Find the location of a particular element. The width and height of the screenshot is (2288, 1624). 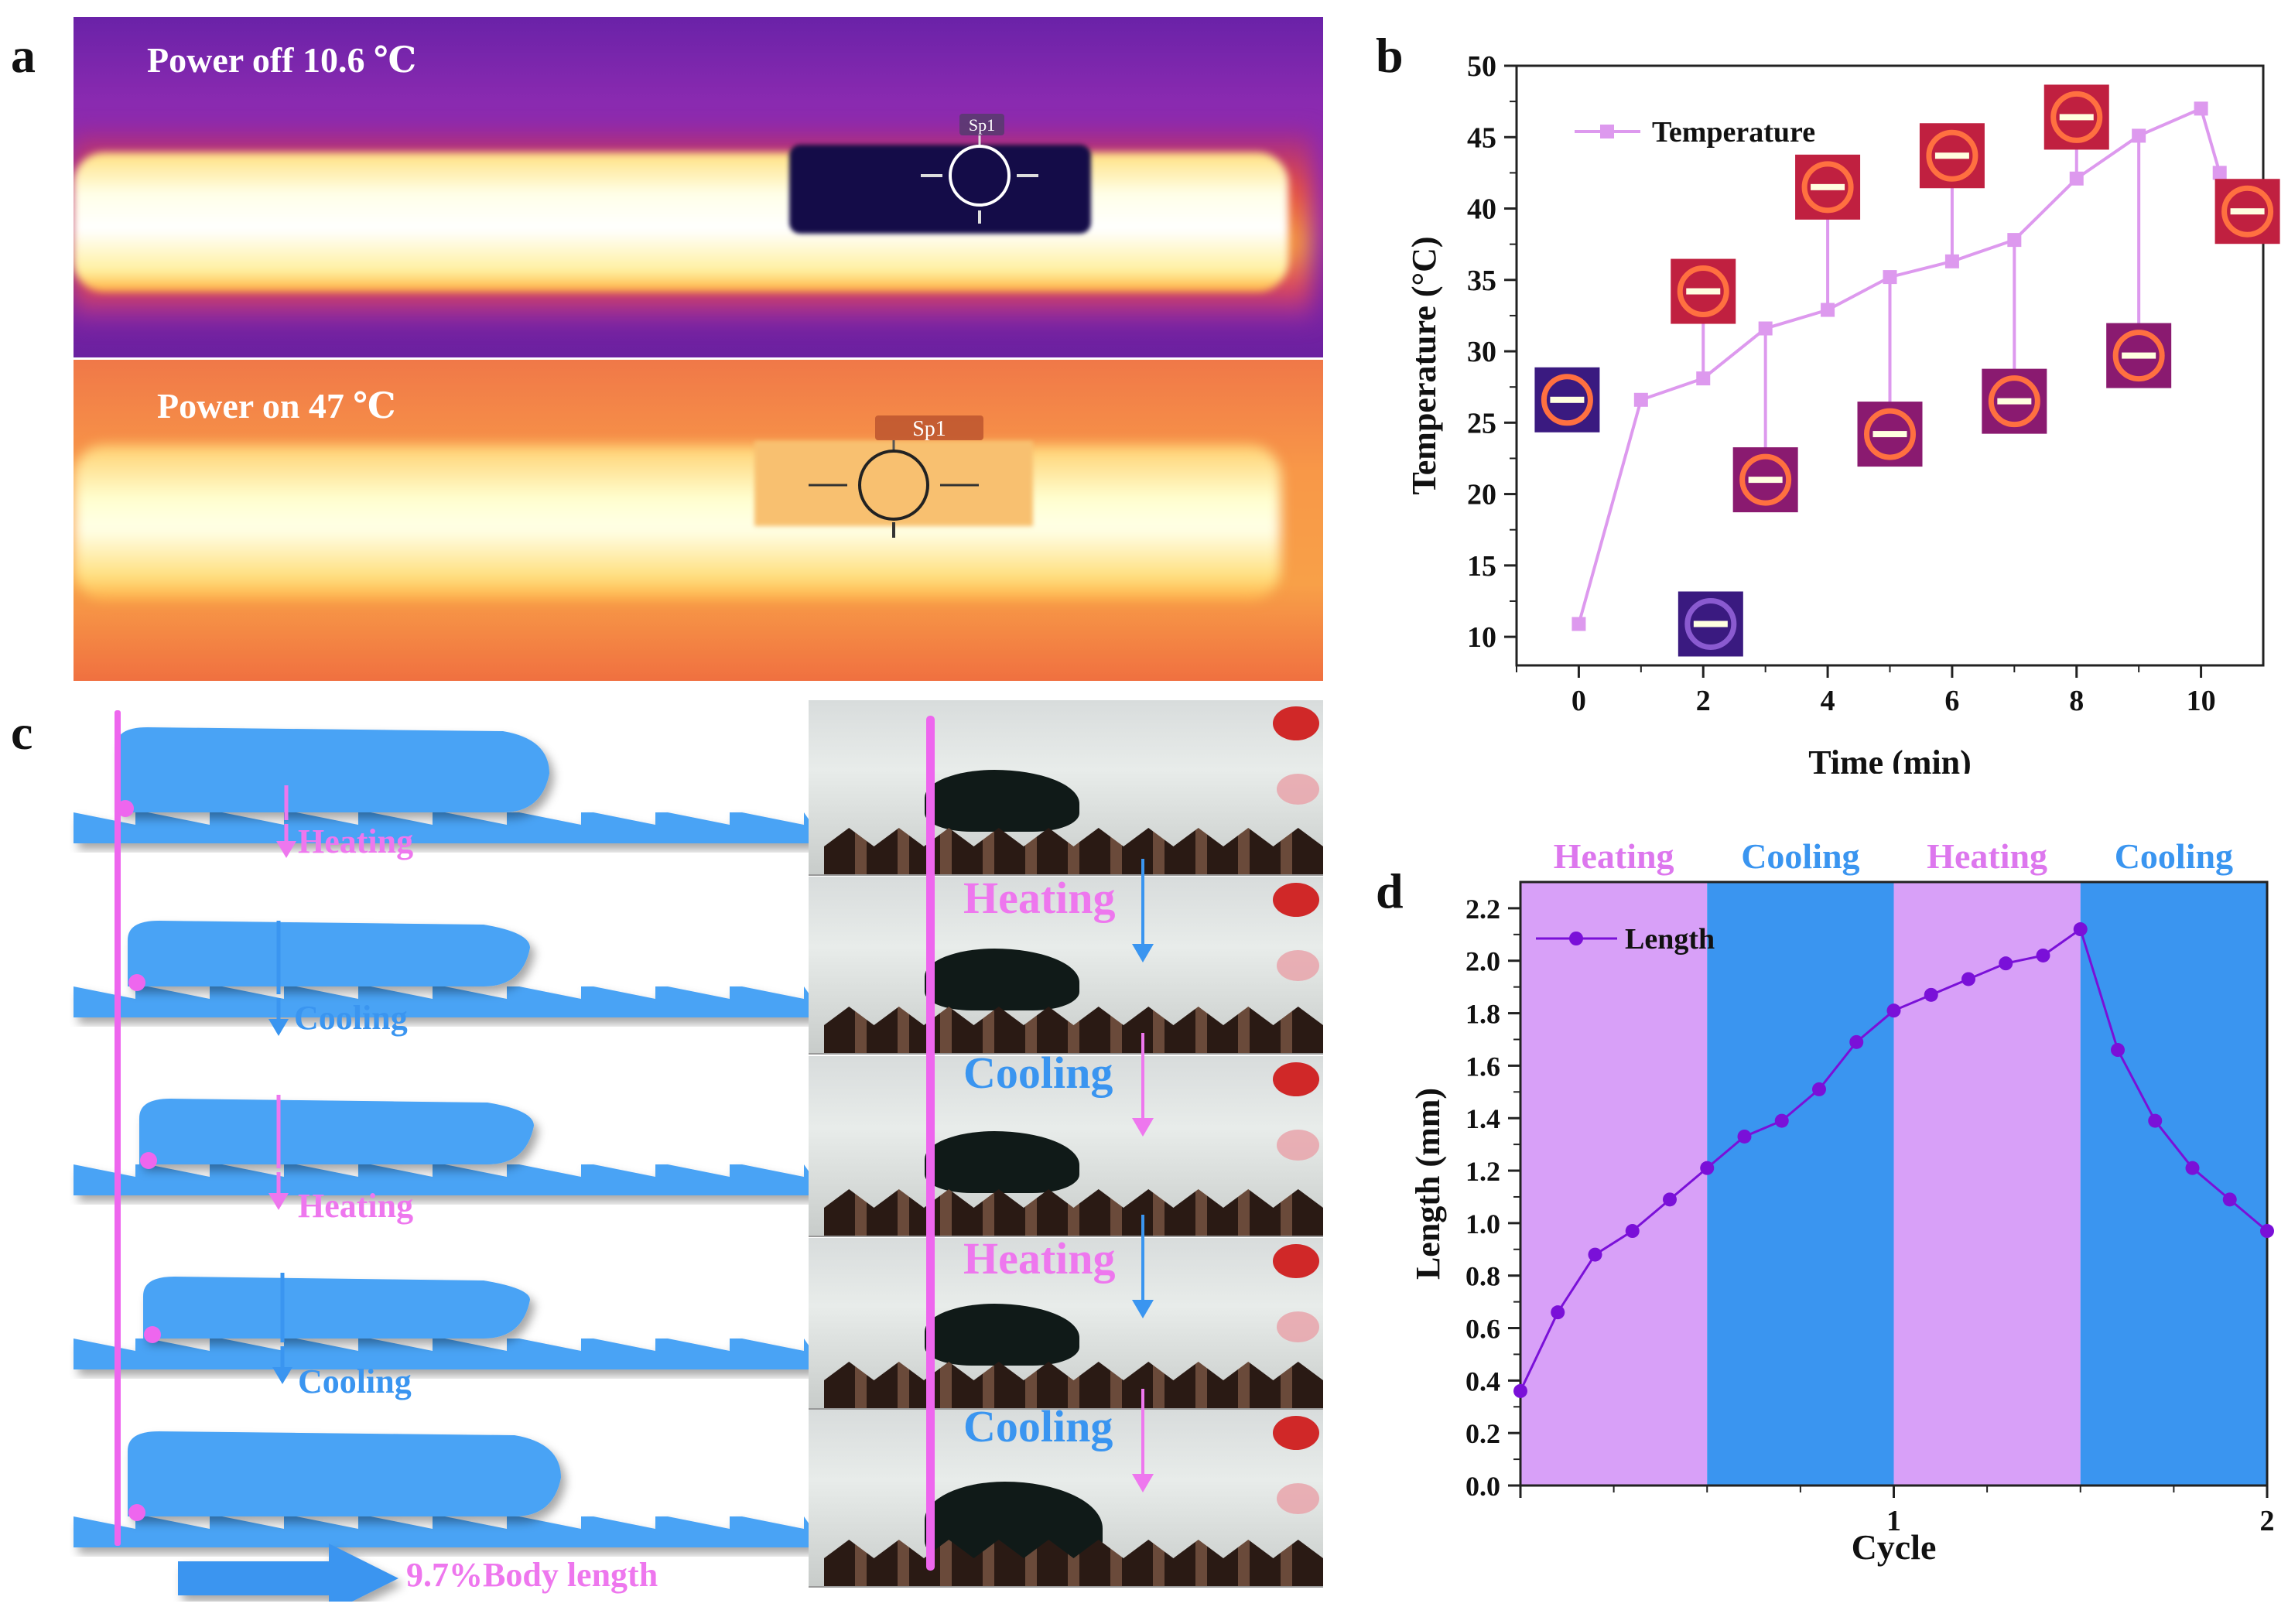

panel-label-c: c is located at coordinates (22, 732).